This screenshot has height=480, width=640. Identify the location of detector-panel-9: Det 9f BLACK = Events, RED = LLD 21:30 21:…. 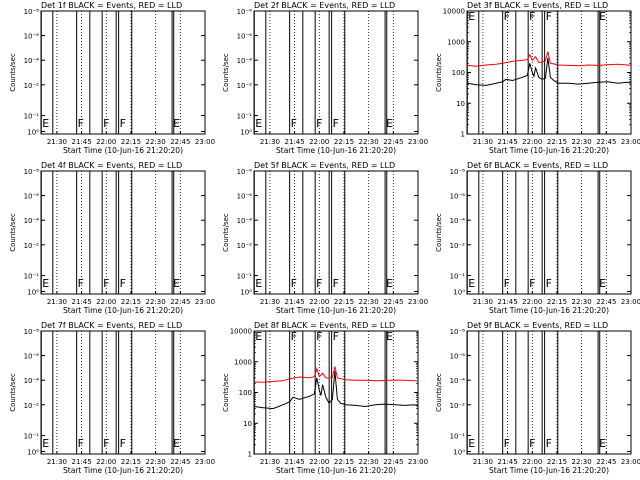
(537, 398).